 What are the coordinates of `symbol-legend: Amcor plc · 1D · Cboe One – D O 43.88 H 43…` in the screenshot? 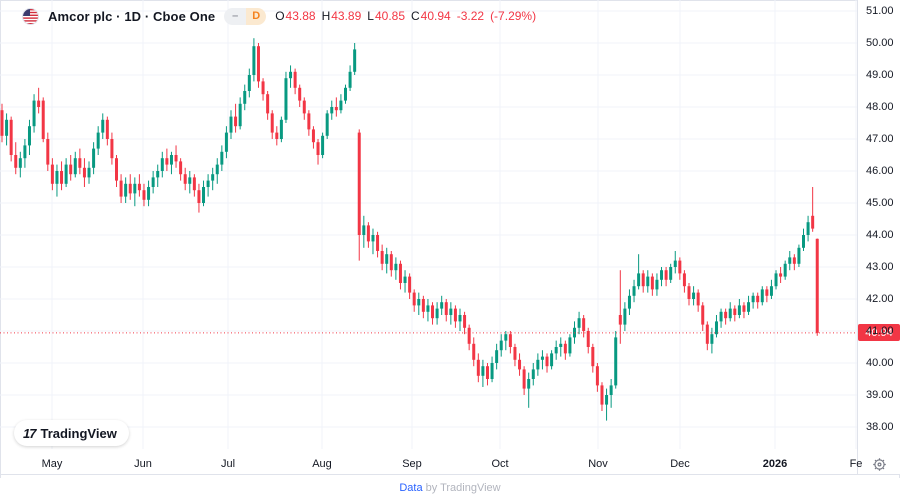 It's located at (279, 16).